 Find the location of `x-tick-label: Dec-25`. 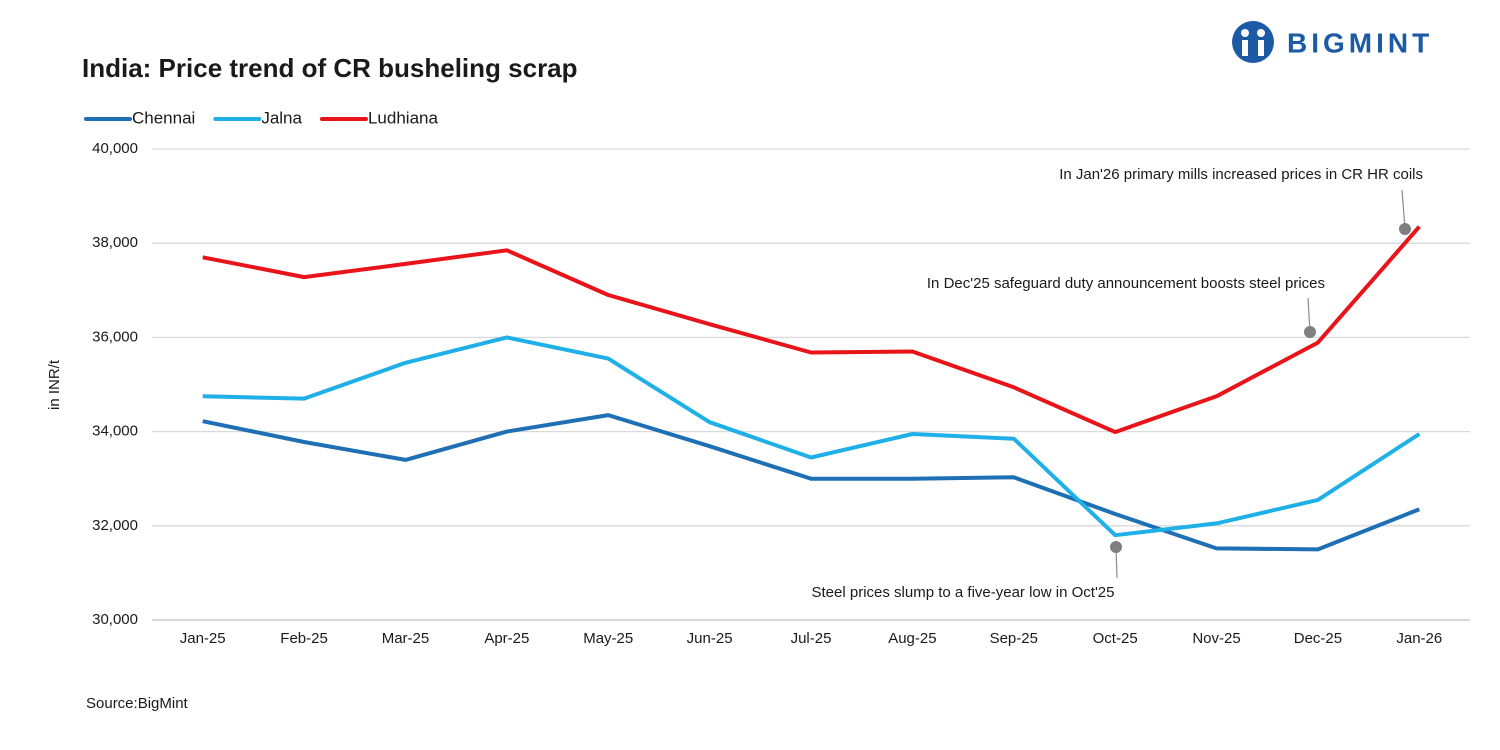

x-tick-label: Dec-25 is located at coordinates (1318, 638).